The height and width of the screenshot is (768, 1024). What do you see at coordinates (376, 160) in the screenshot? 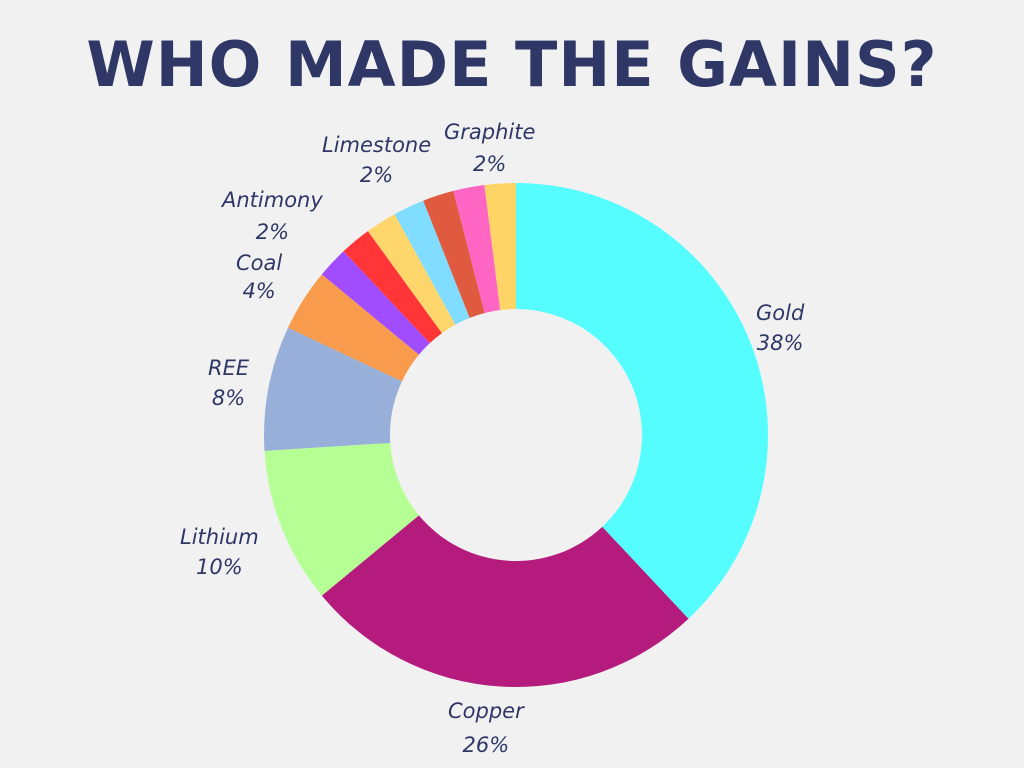
I see `label-limestone: Limestone 2%` at bounding box center [376, 160].